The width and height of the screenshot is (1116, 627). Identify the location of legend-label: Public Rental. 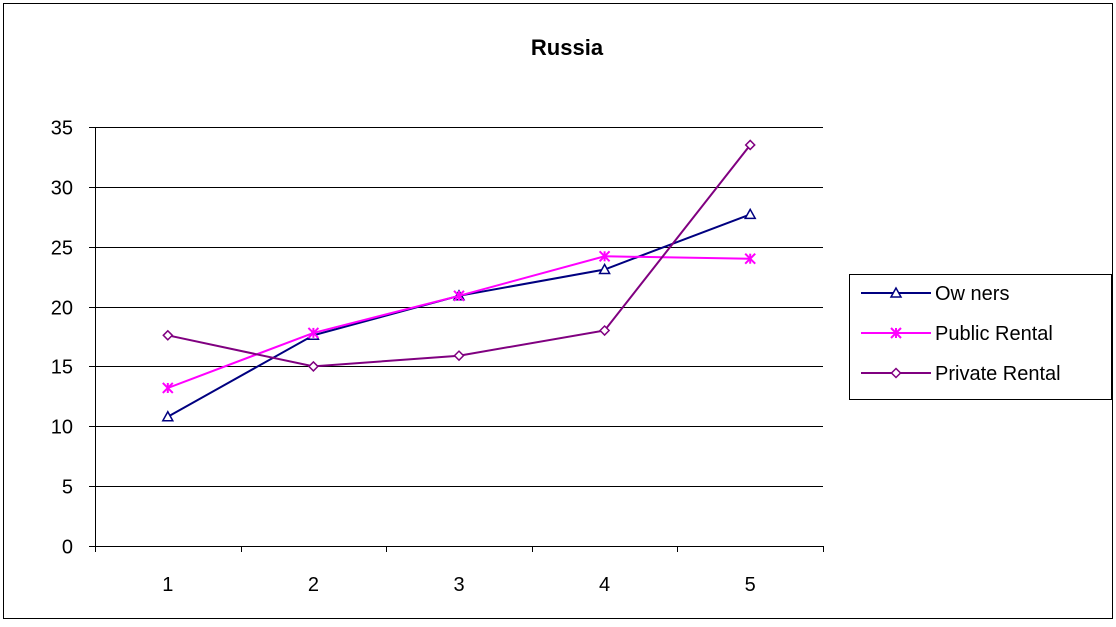
(994, 334).